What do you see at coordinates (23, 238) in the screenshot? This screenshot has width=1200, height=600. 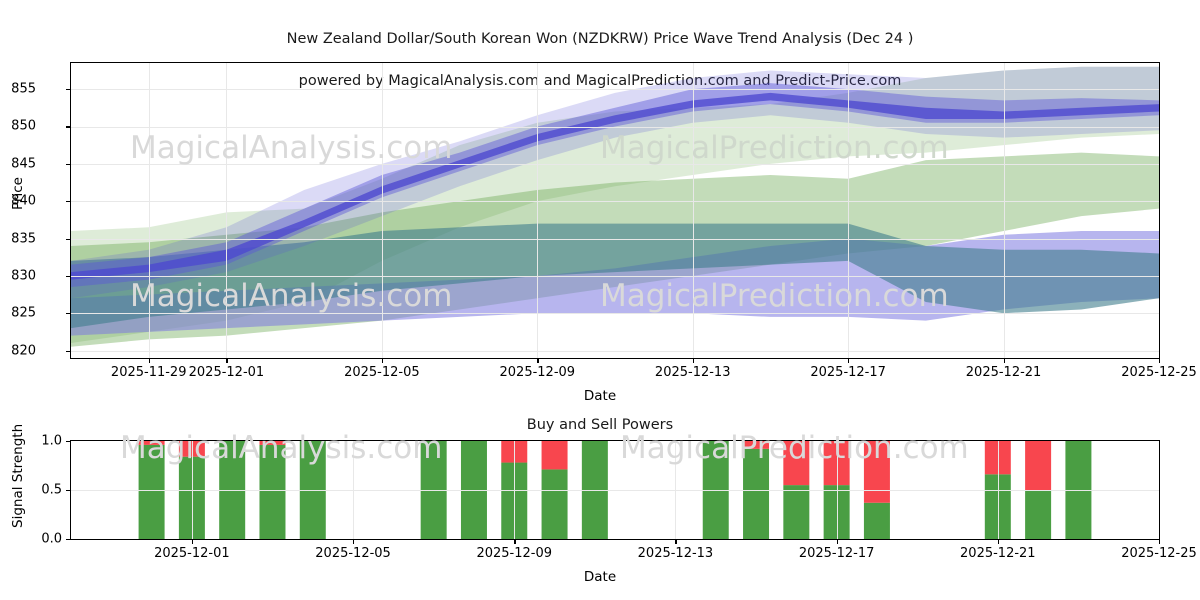 I see `price-y-tick-label: 835` at bounding box center [23, 238].